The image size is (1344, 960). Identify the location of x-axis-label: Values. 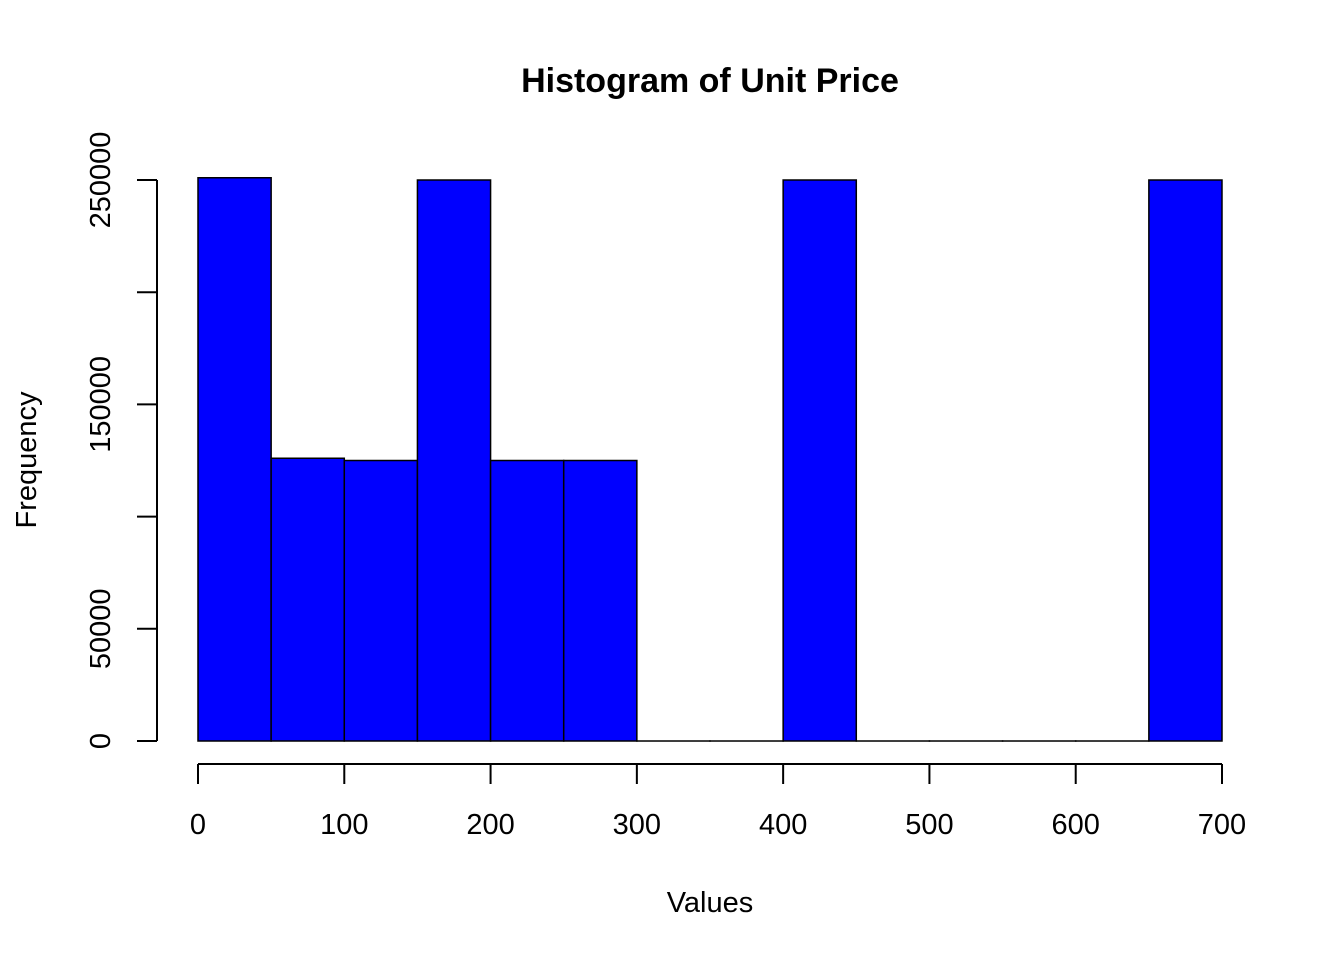
(710, 903).